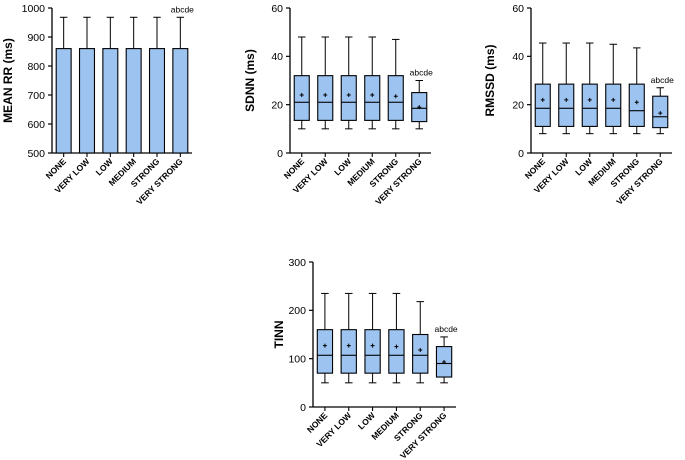  What do you see at coordinates (325, 95) in the screenshot?
I see `sdnn-box-very-low-mean-marker` at bounding box center [325, 95].